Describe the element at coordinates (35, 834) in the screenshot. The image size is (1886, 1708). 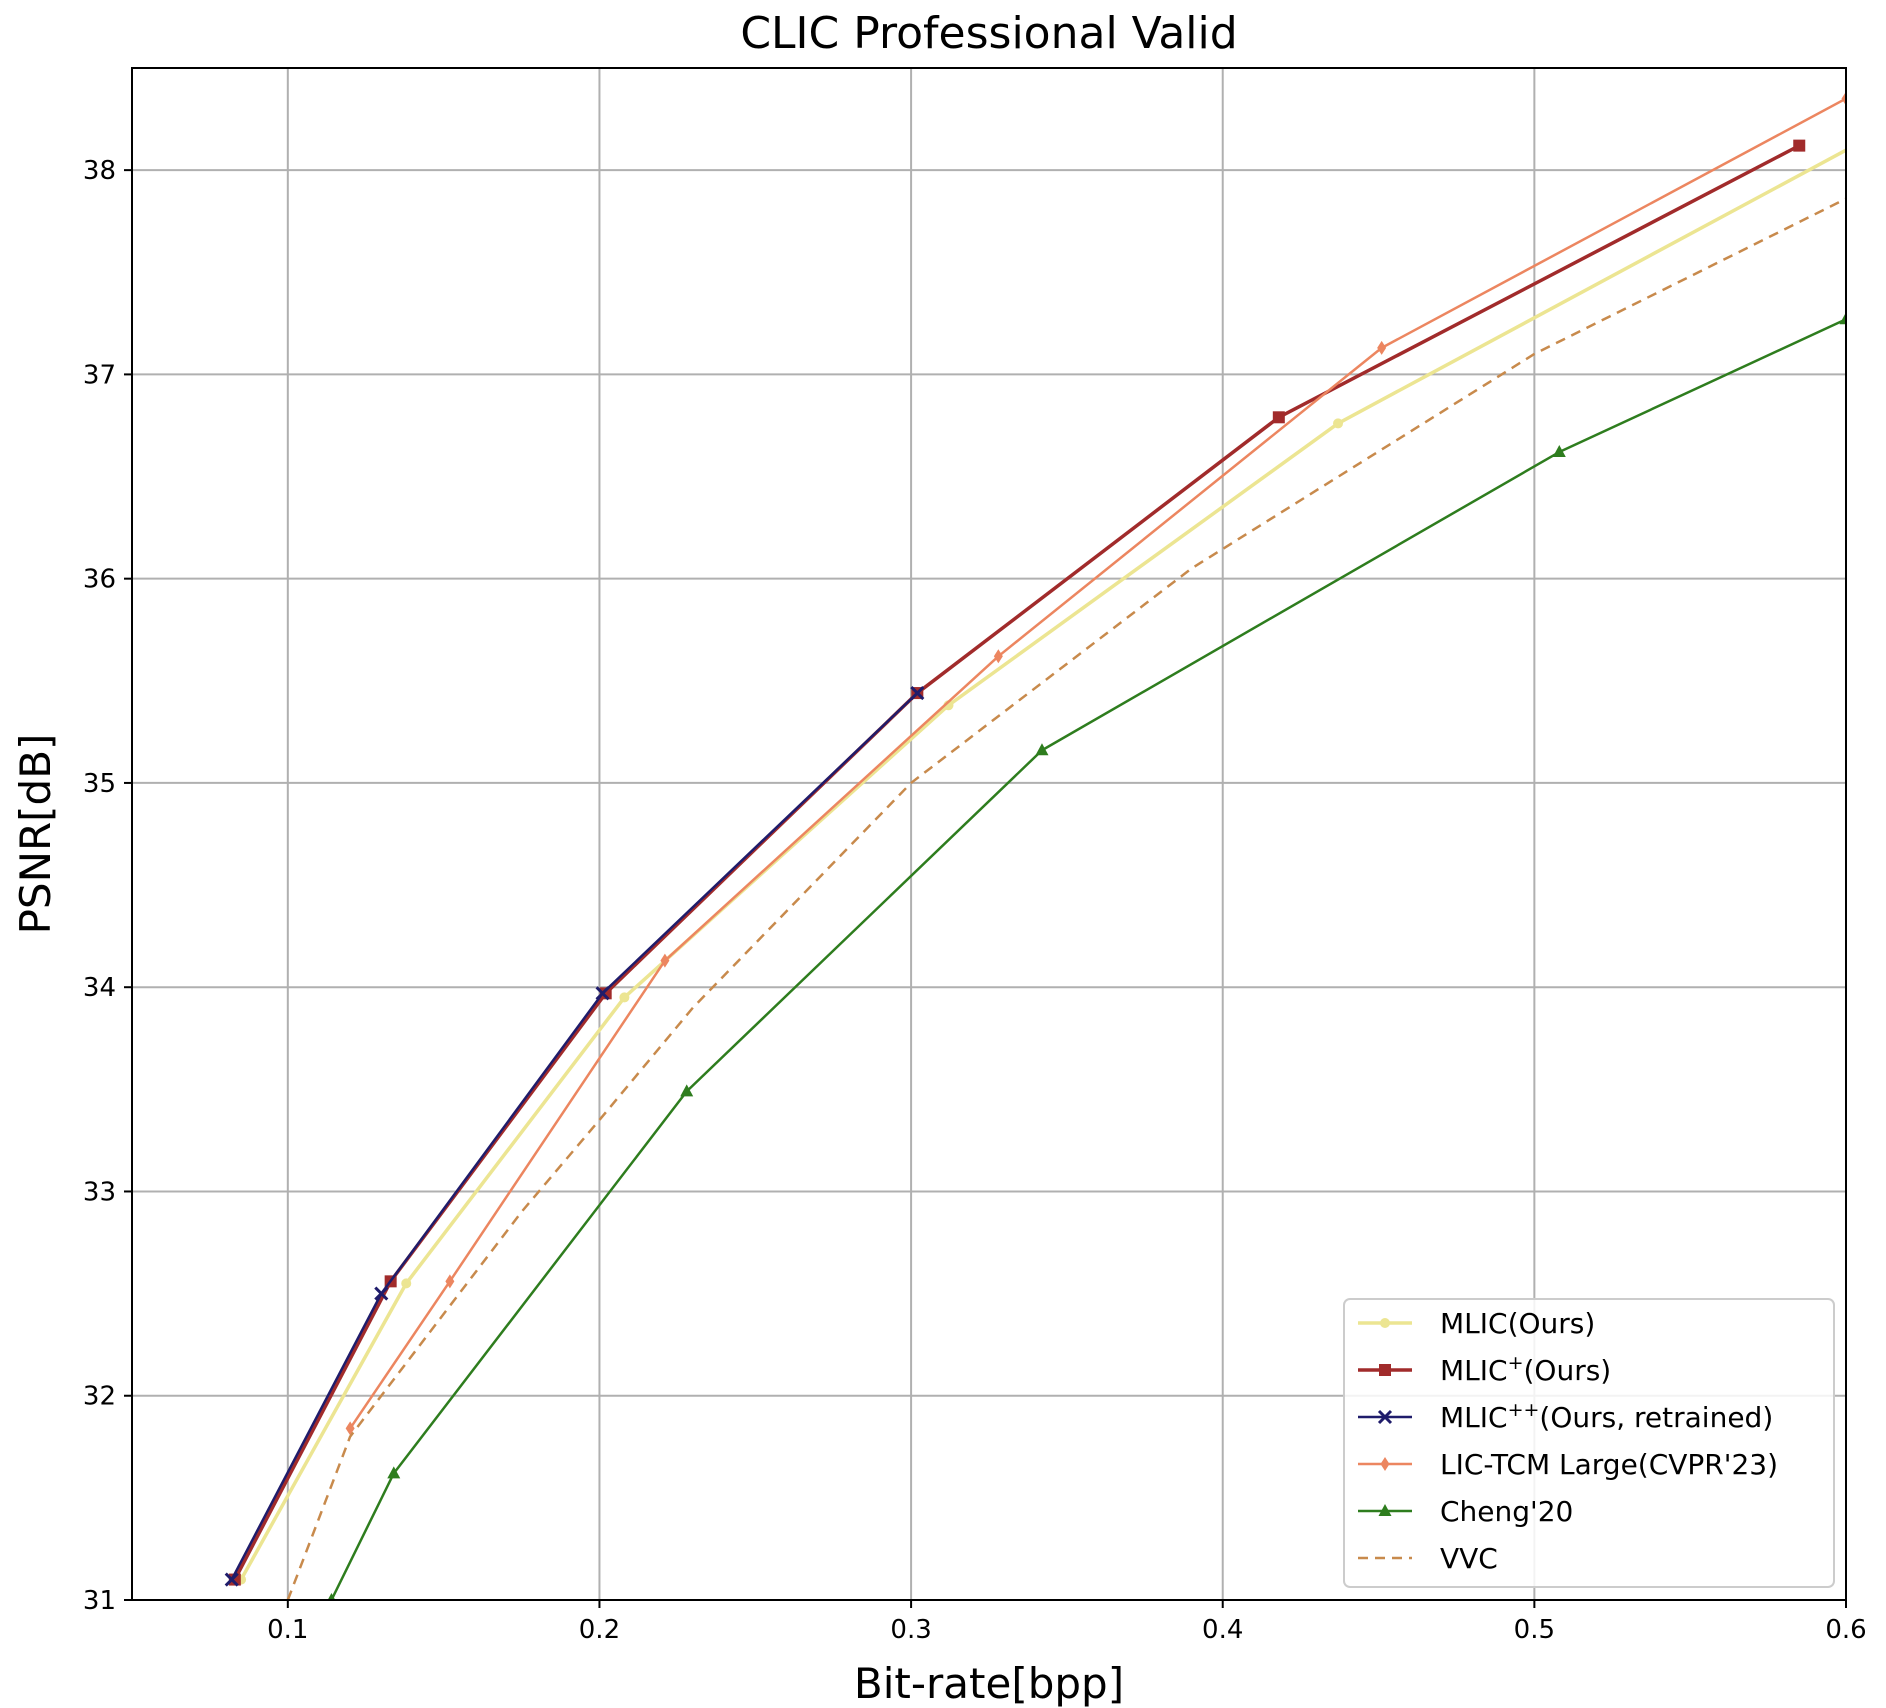
I see `y-axis-label: PSNR[dB]` at that location.